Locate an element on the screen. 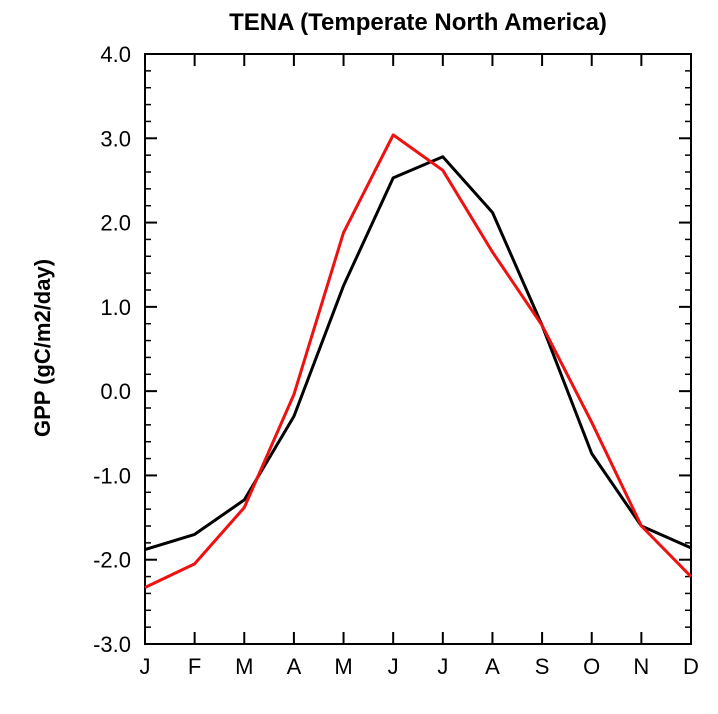 The image size is (718, 714). y-tick-label: -3.0 is located at coordinates (112, 644).